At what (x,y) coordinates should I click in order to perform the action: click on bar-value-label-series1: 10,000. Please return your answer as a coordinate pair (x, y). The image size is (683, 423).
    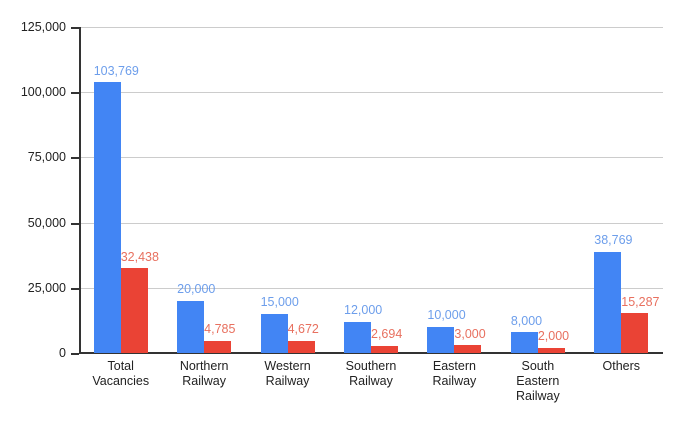
    Looking at the image, I should click on (446, 315).